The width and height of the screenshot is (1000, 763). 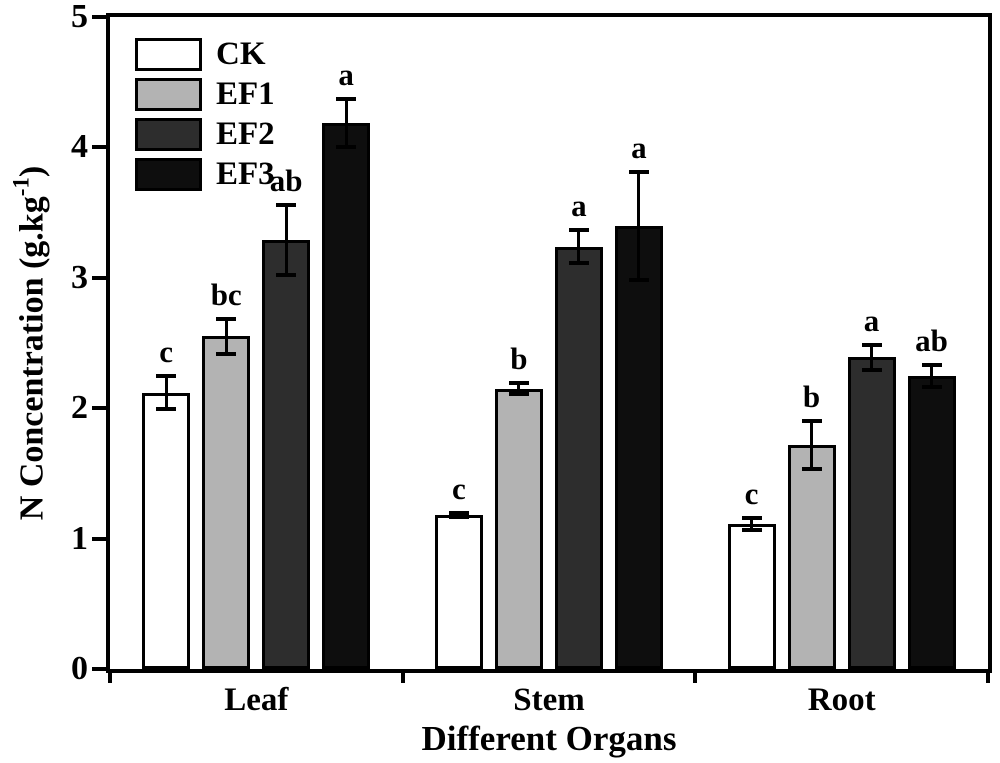 What do you see at coordinates (79, 17) in the screenshot?
I see `y-tick-label: 5` at bounding box center [79, 17].